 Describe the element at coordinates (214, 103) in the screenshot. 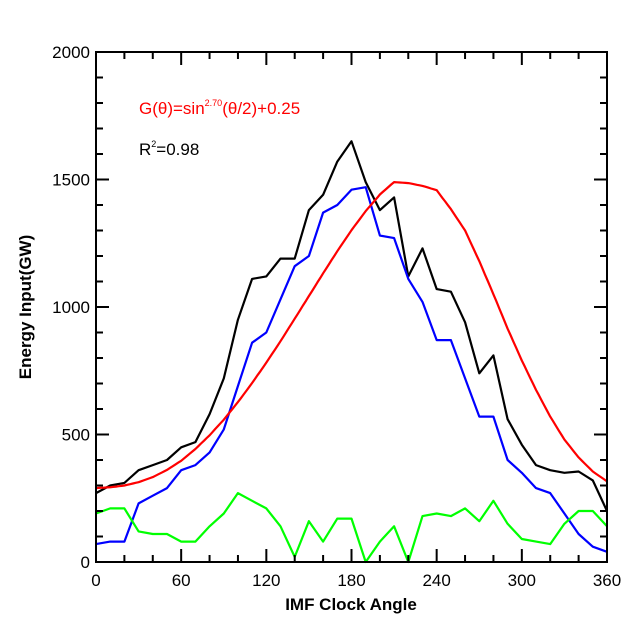

I see `fit-formula-exponent: 2.70` at that location.